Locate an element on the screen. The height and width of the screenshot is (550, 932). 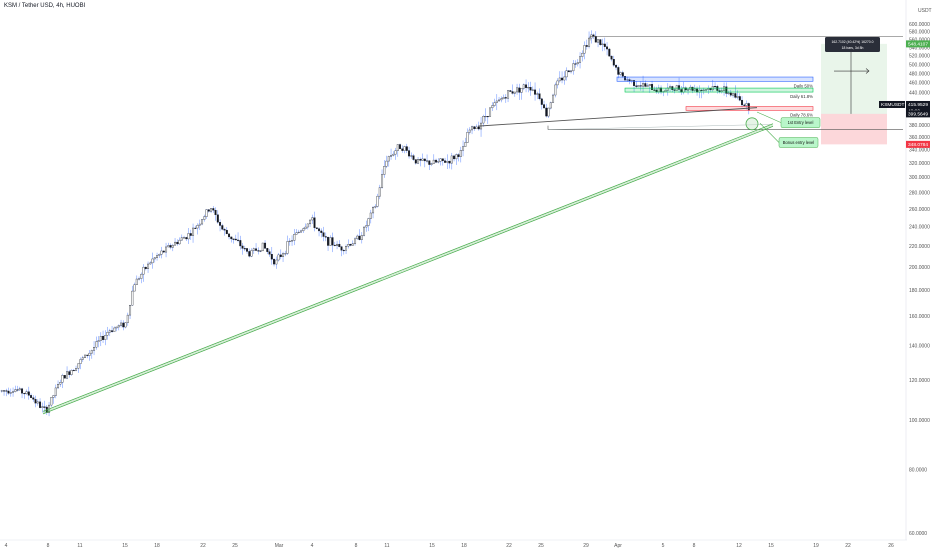
x-tick-label: Mar is located at coordinates (279, 546).